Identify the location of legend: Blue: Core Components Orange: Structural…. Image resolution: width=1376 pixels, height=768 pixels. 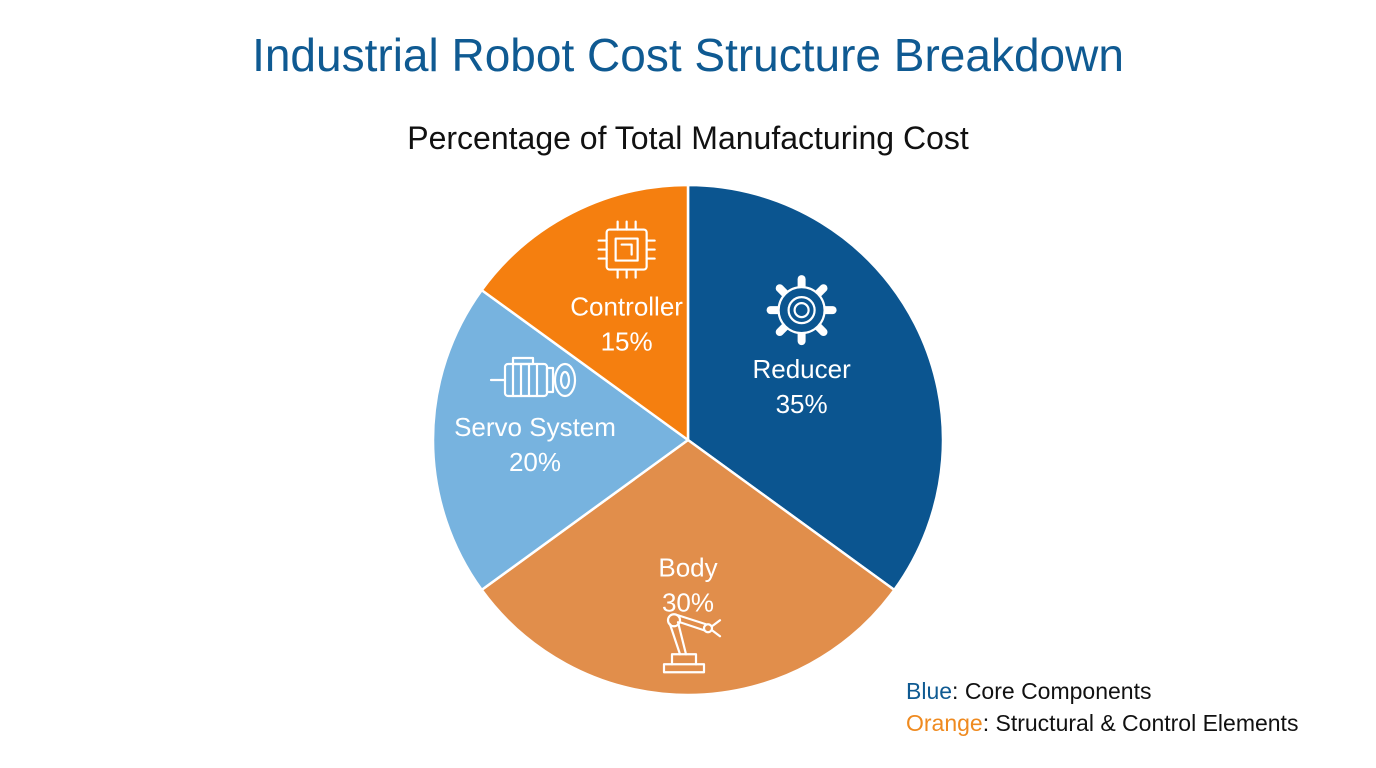
(1102, 707).